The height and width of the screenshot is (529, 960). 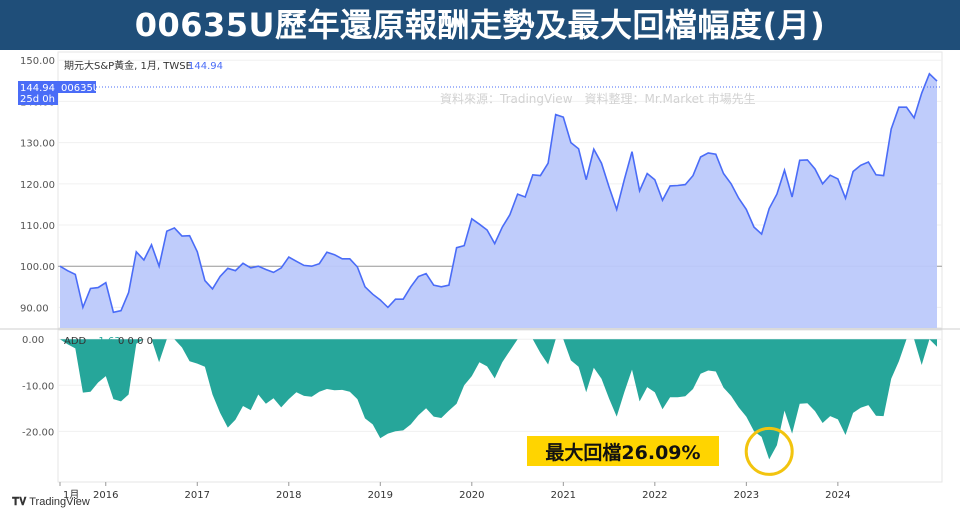 I want to click on drawdown-y-tick-label: -10.00, so click(x=38, y=386).